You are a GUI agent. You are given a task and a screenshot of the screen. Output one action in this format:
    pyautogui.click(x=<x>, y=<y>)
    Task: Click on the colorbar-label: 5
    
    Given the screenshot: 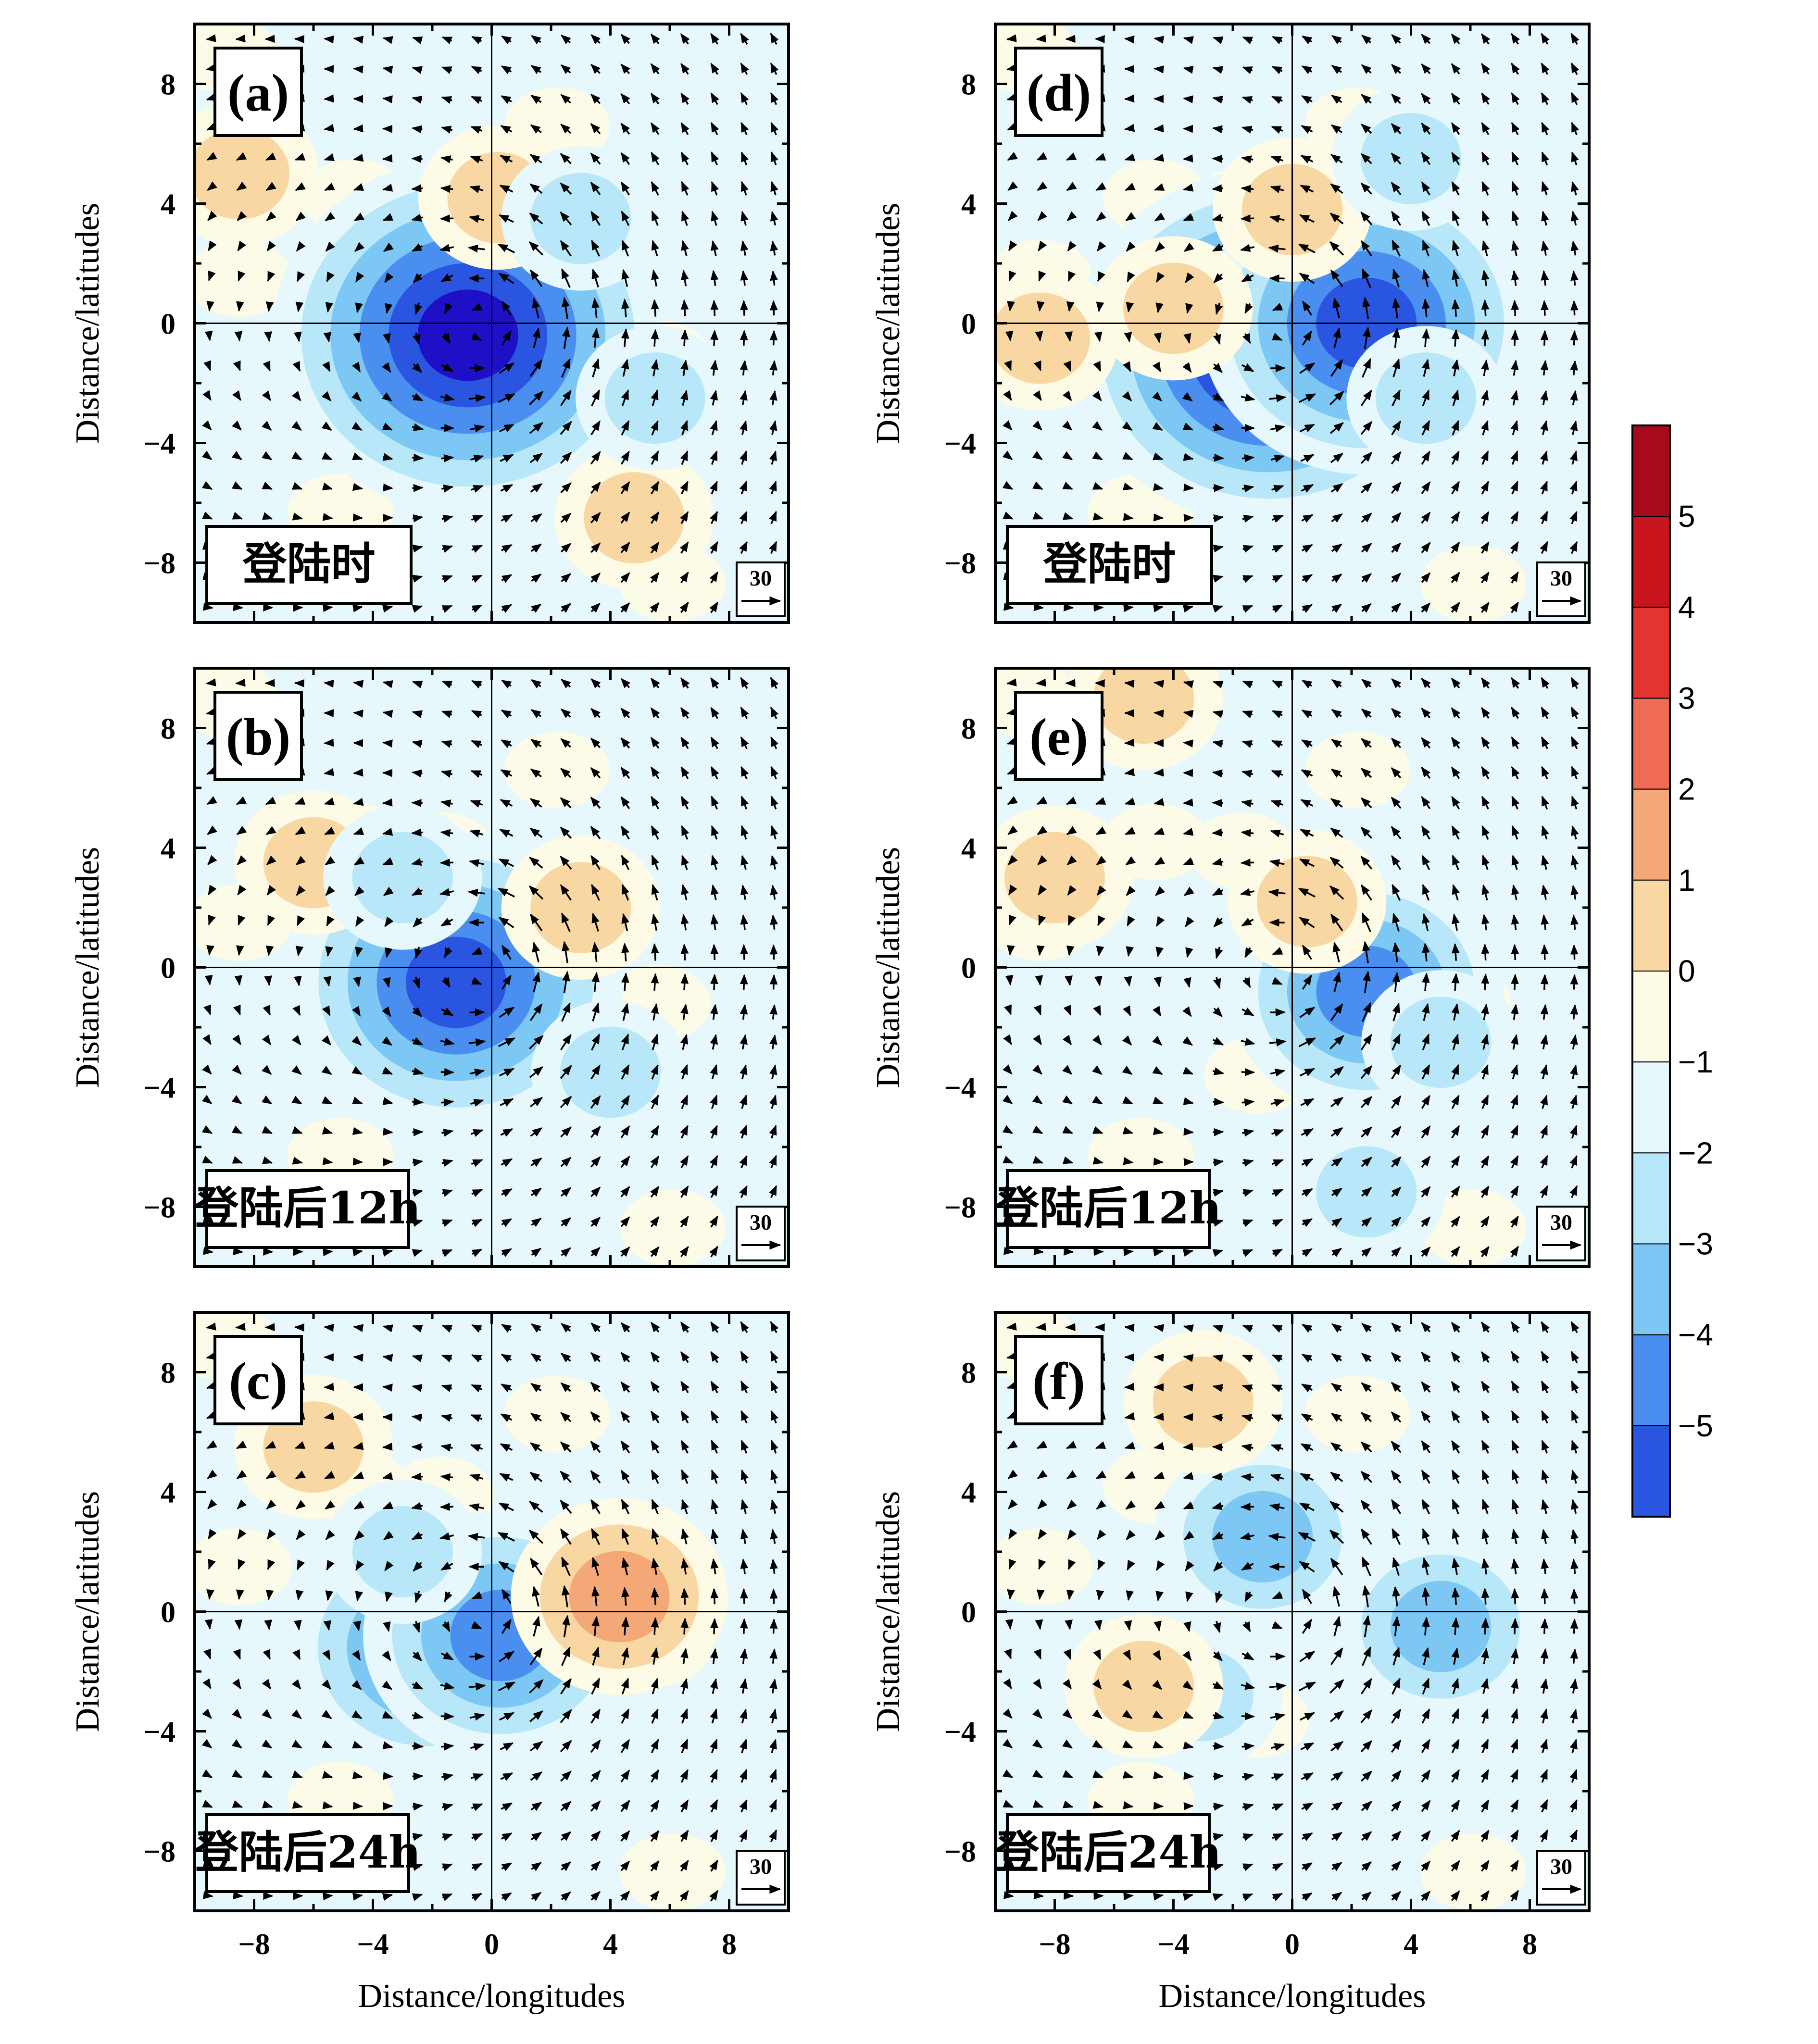 What is the action you would take?
    pyautogui.click(x=1687, y=516)
    